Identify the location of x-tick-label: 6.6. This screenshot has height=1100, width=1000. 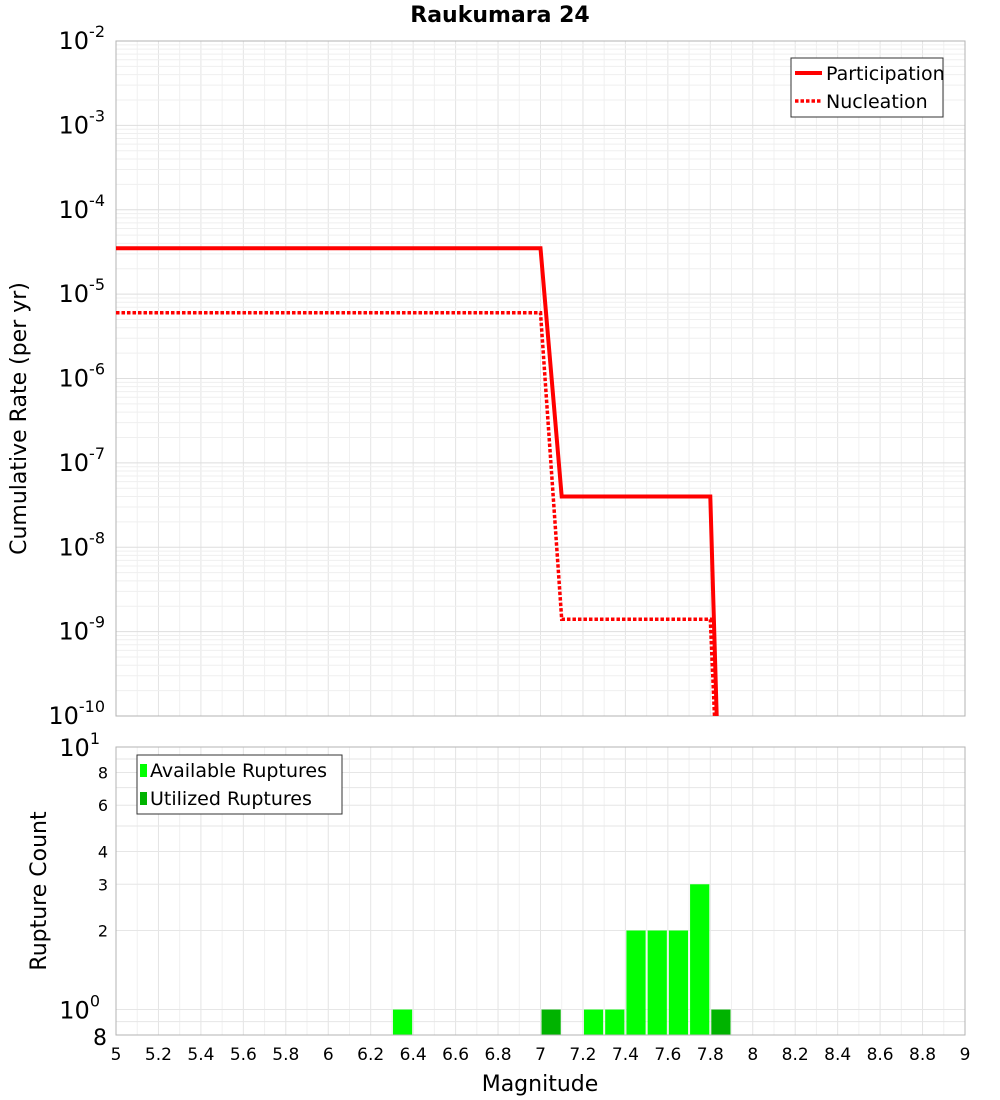
(455, 1055).